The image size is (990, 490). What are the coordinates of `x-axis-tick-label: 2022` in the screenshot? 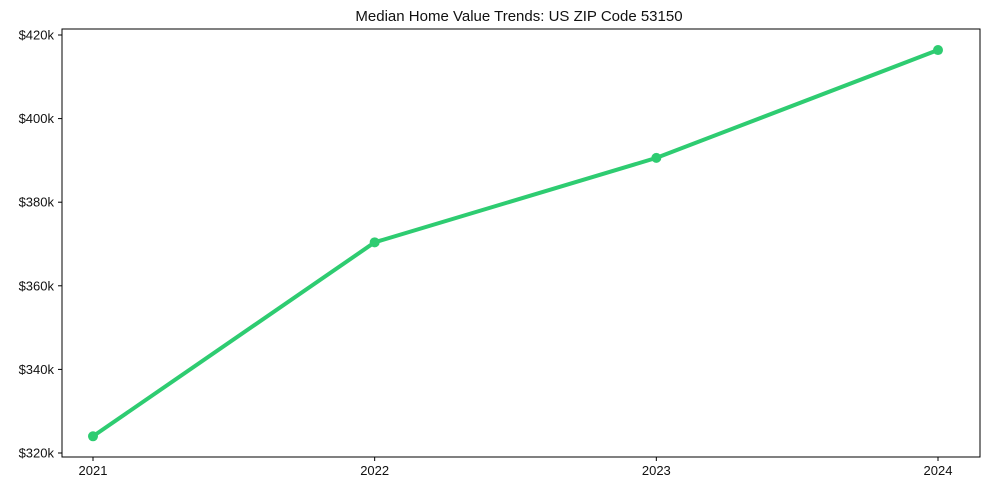 It's located at (374, 470).